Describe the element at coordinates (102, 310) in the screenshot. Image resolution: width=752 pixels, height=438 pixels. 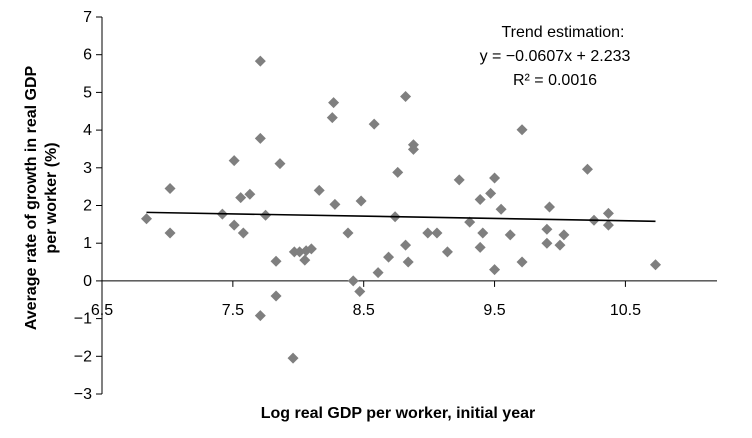
I see `x-tick-label: 6.5` at that location.